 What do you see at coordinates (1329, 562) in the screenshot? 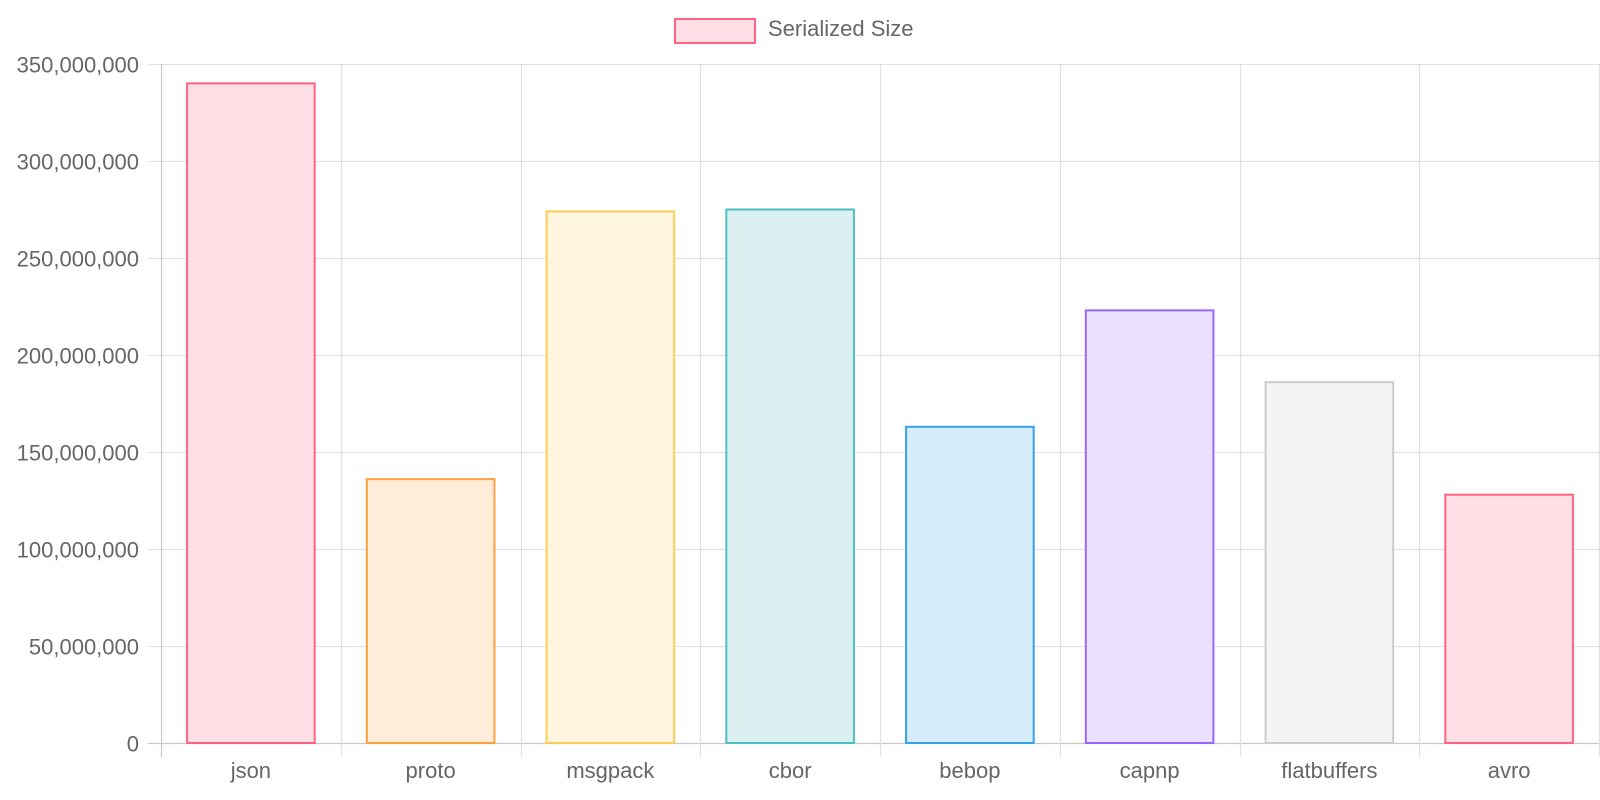
I see `bar-flatbuffers` at bounding box center [1329, 562].